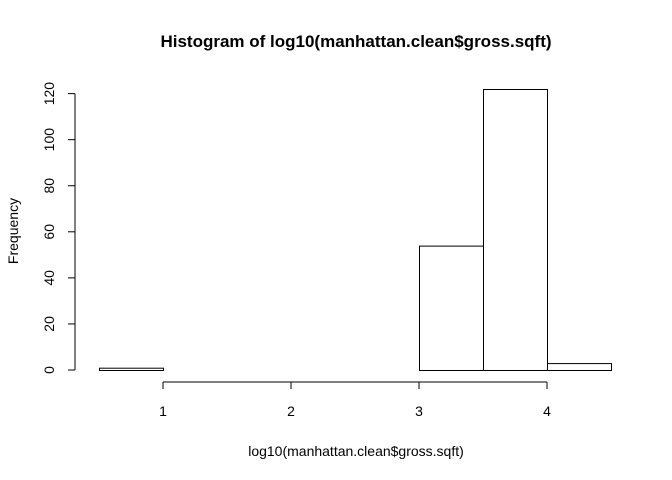 The height and width of the screenshot is (480, 672). Describe the element at coordinates (49, 232) in the screenshot. I see `y-tick-label: 60` at that location.